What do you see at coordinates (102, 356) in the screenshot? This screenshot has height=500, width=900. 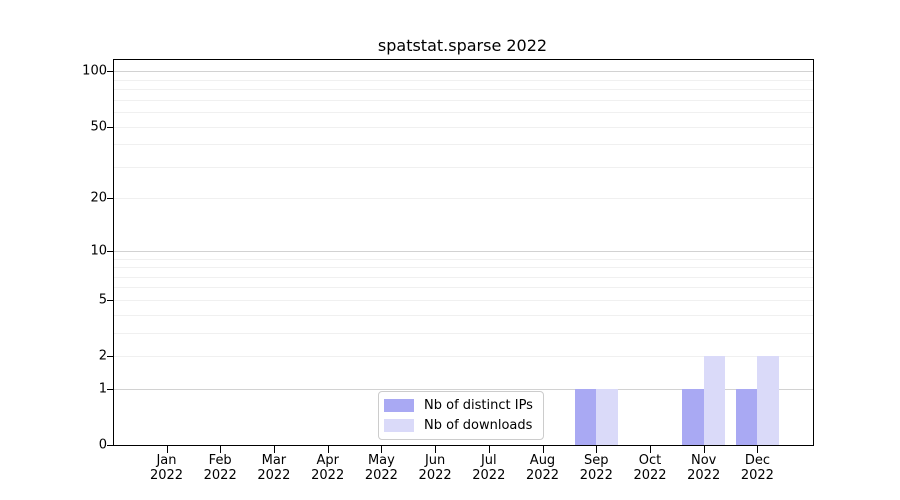 I see `y-tick-label-2: 2` at bounding box center [102, 356].